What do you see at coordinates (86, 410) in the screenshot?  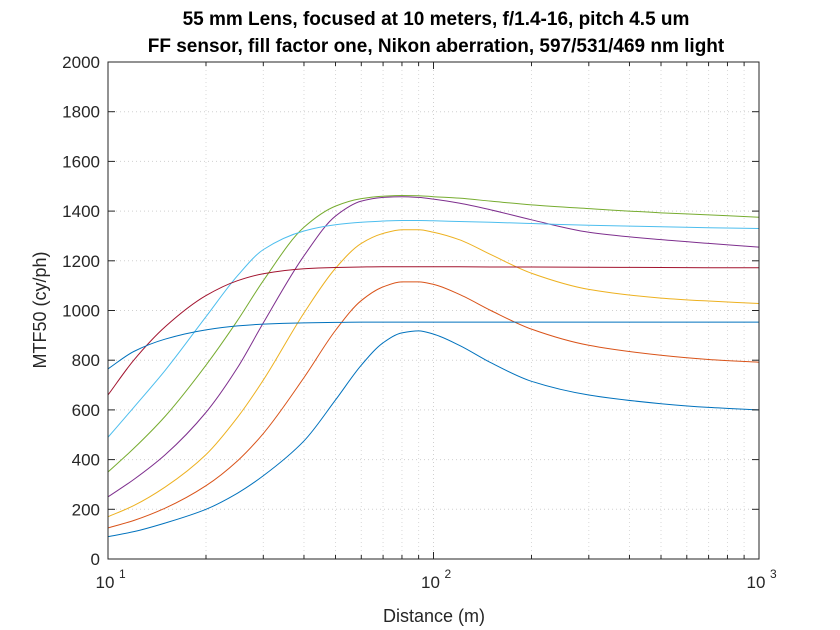 I see `y-tick-label: 600` at bounding box center [86, 410].